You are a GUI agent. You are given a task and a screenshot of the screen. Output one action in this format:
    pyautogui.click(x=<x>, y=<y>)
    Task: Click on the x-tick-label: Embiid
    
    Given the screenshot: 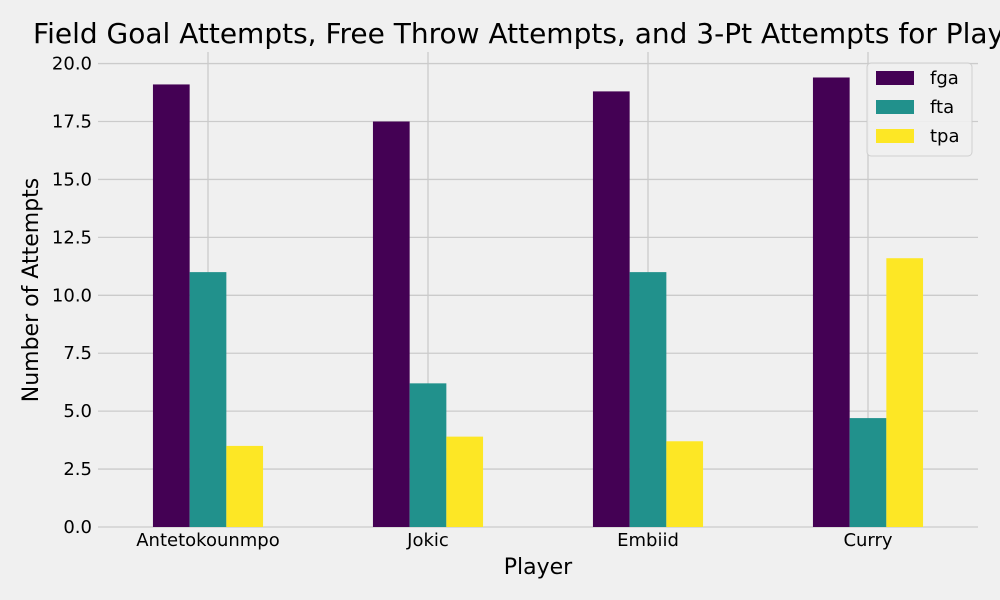 What is the action you would take?
    pyautogui.click(x=648, y=540)
    